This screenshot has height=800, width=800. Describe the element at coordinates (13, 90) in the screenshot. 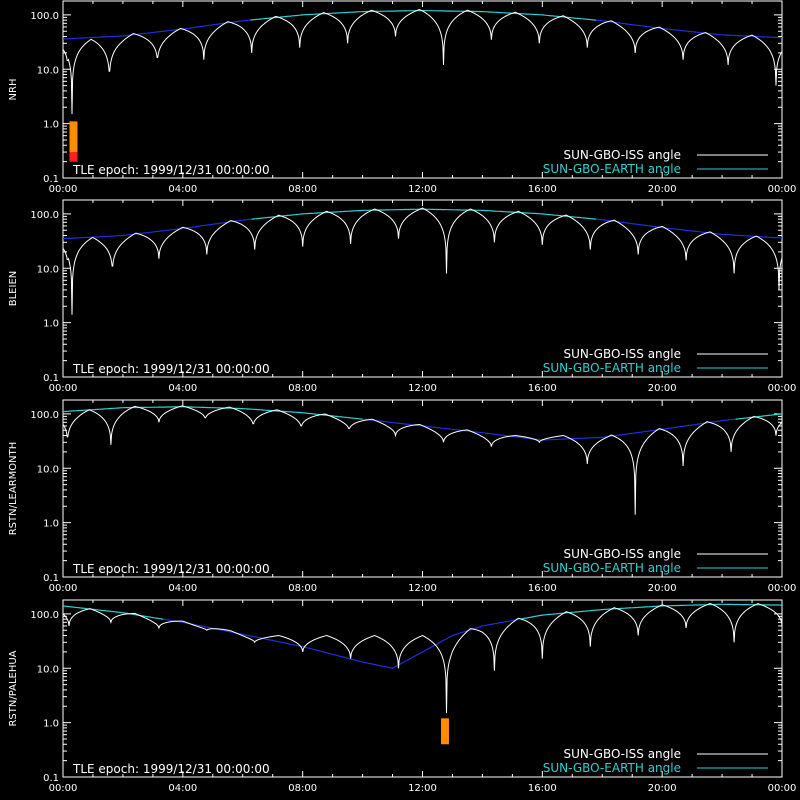

I see `y-axis-label: NRH` at that location.